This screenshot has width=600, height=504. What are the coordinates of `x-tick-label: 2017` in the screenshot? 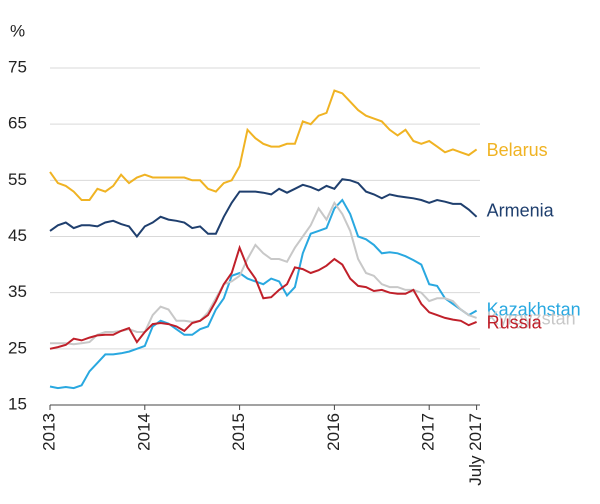 It's located at (428, 432).